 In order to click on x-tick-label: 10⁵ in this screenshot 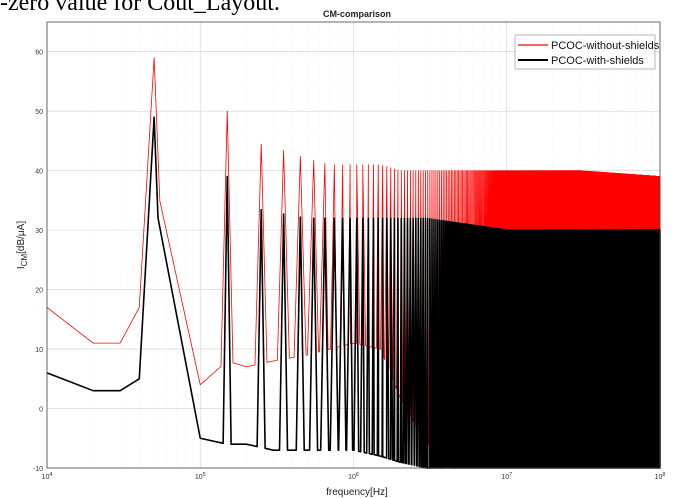, I will do `click(200, 476)`.